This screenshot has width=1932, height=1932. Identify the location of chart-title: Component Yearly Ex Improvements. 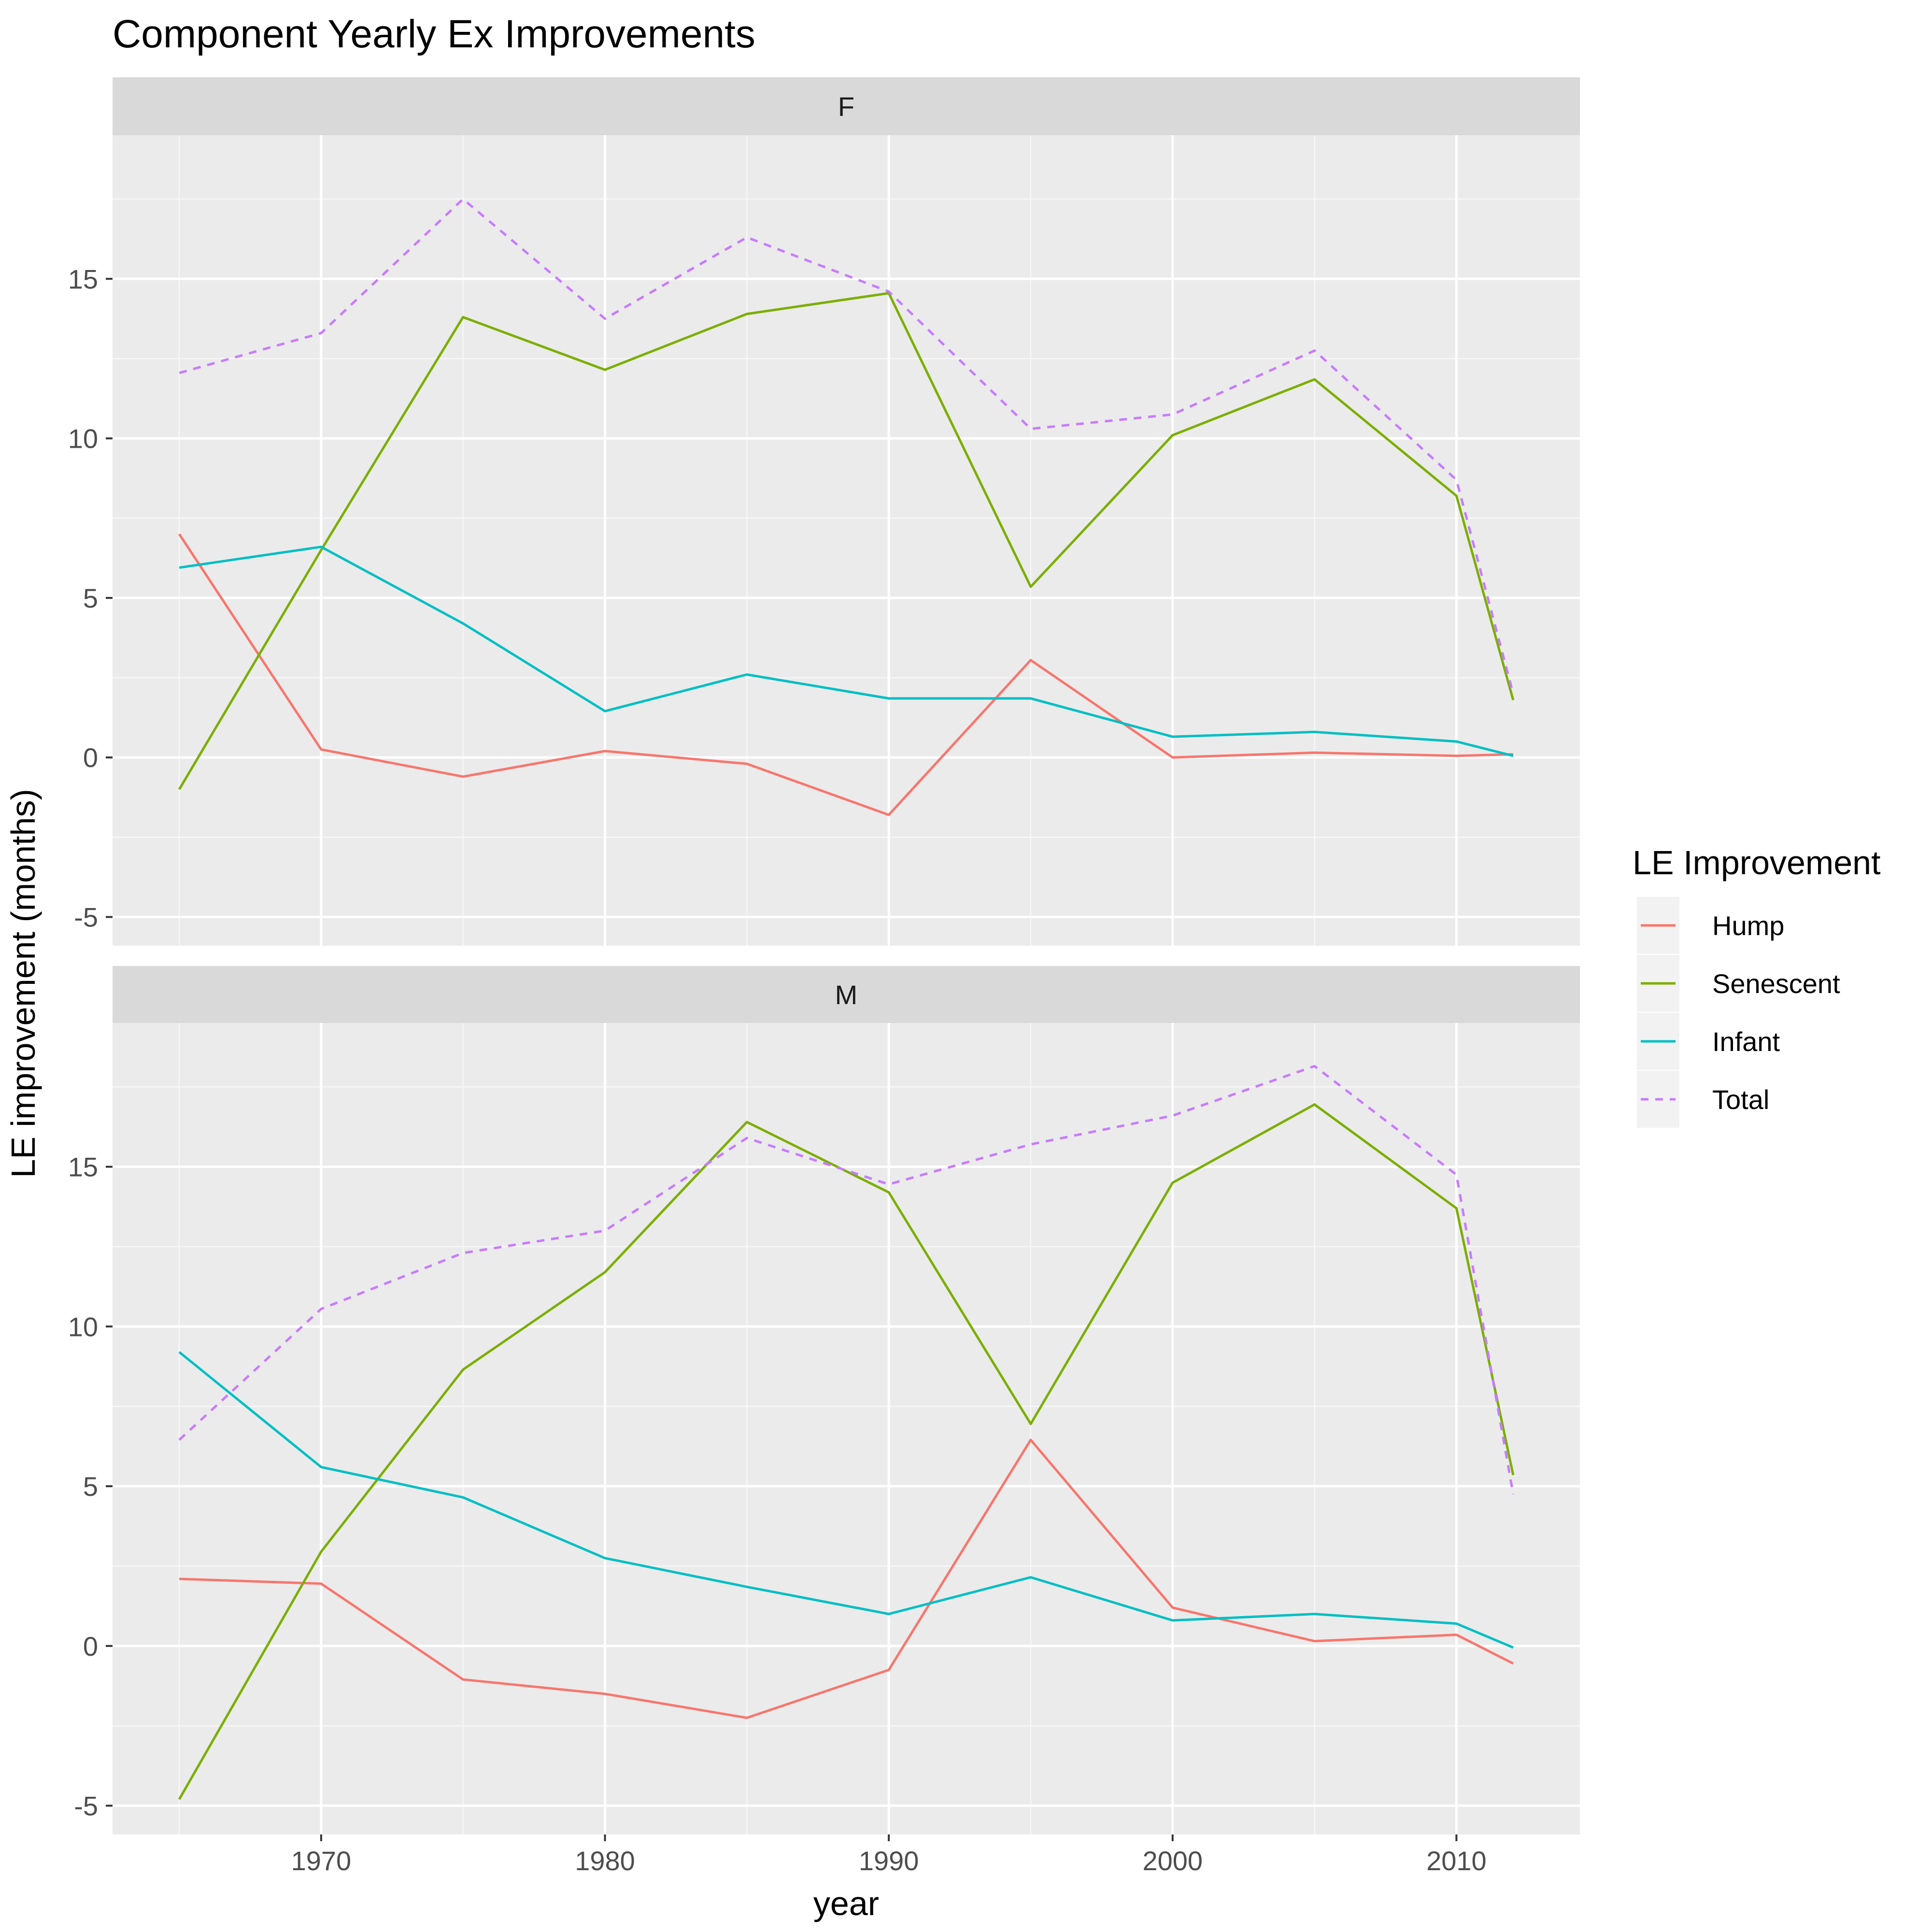
(434, 34).